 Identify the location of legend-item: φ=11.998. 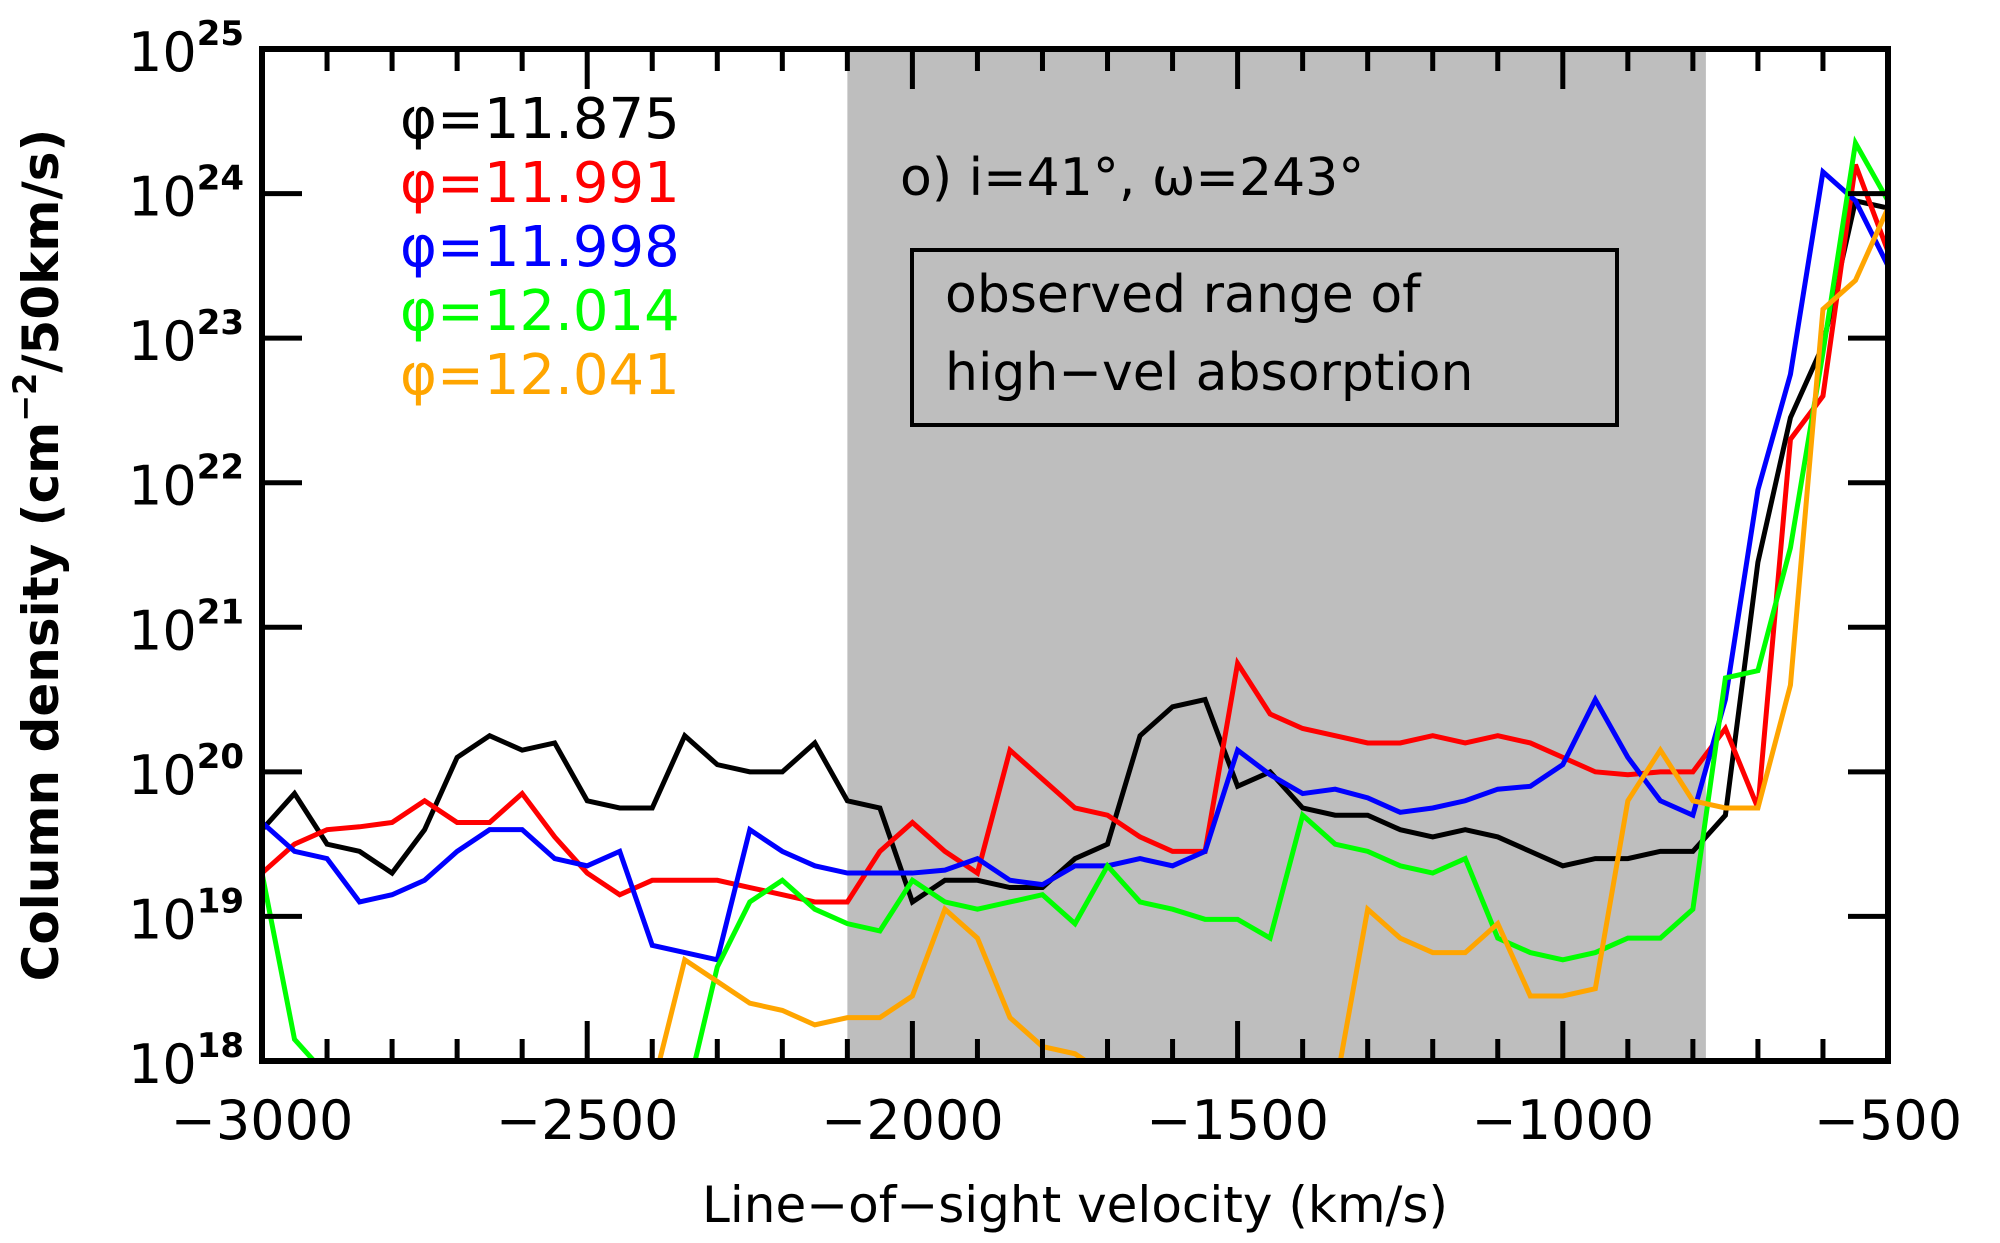
(540, 247).